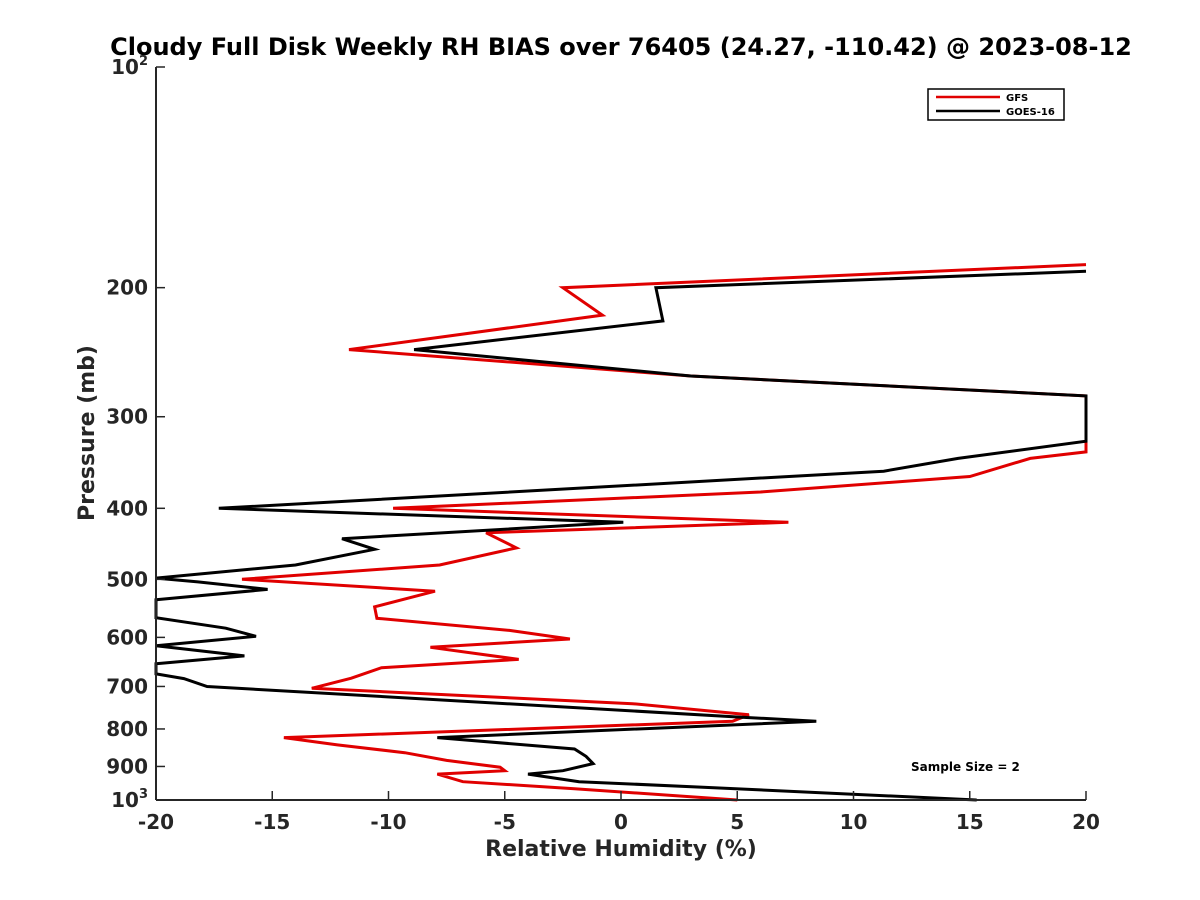  Describe the element at coordinates (156, 822) in the screenshot. I see `x-tick-label: -20` at that location.